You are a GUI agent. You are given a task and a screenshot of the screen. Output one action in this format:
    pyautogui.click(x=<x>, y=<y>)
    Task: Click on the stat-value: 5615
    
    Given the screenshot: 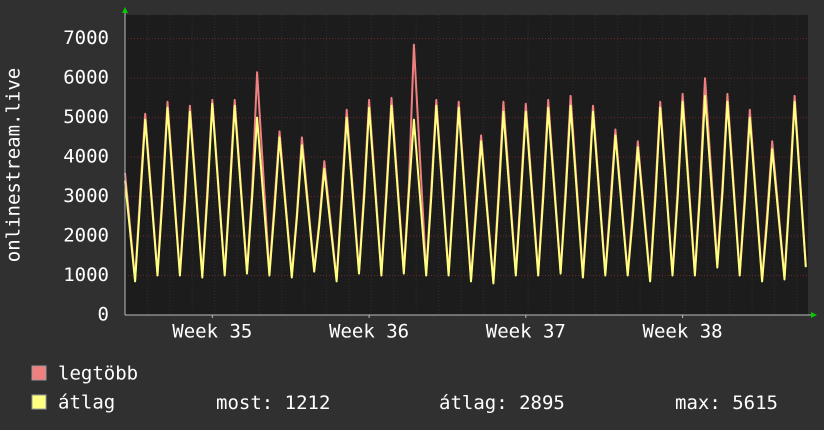 What is the action you would take?
    pyautogui.click(x=755, y=403)
    